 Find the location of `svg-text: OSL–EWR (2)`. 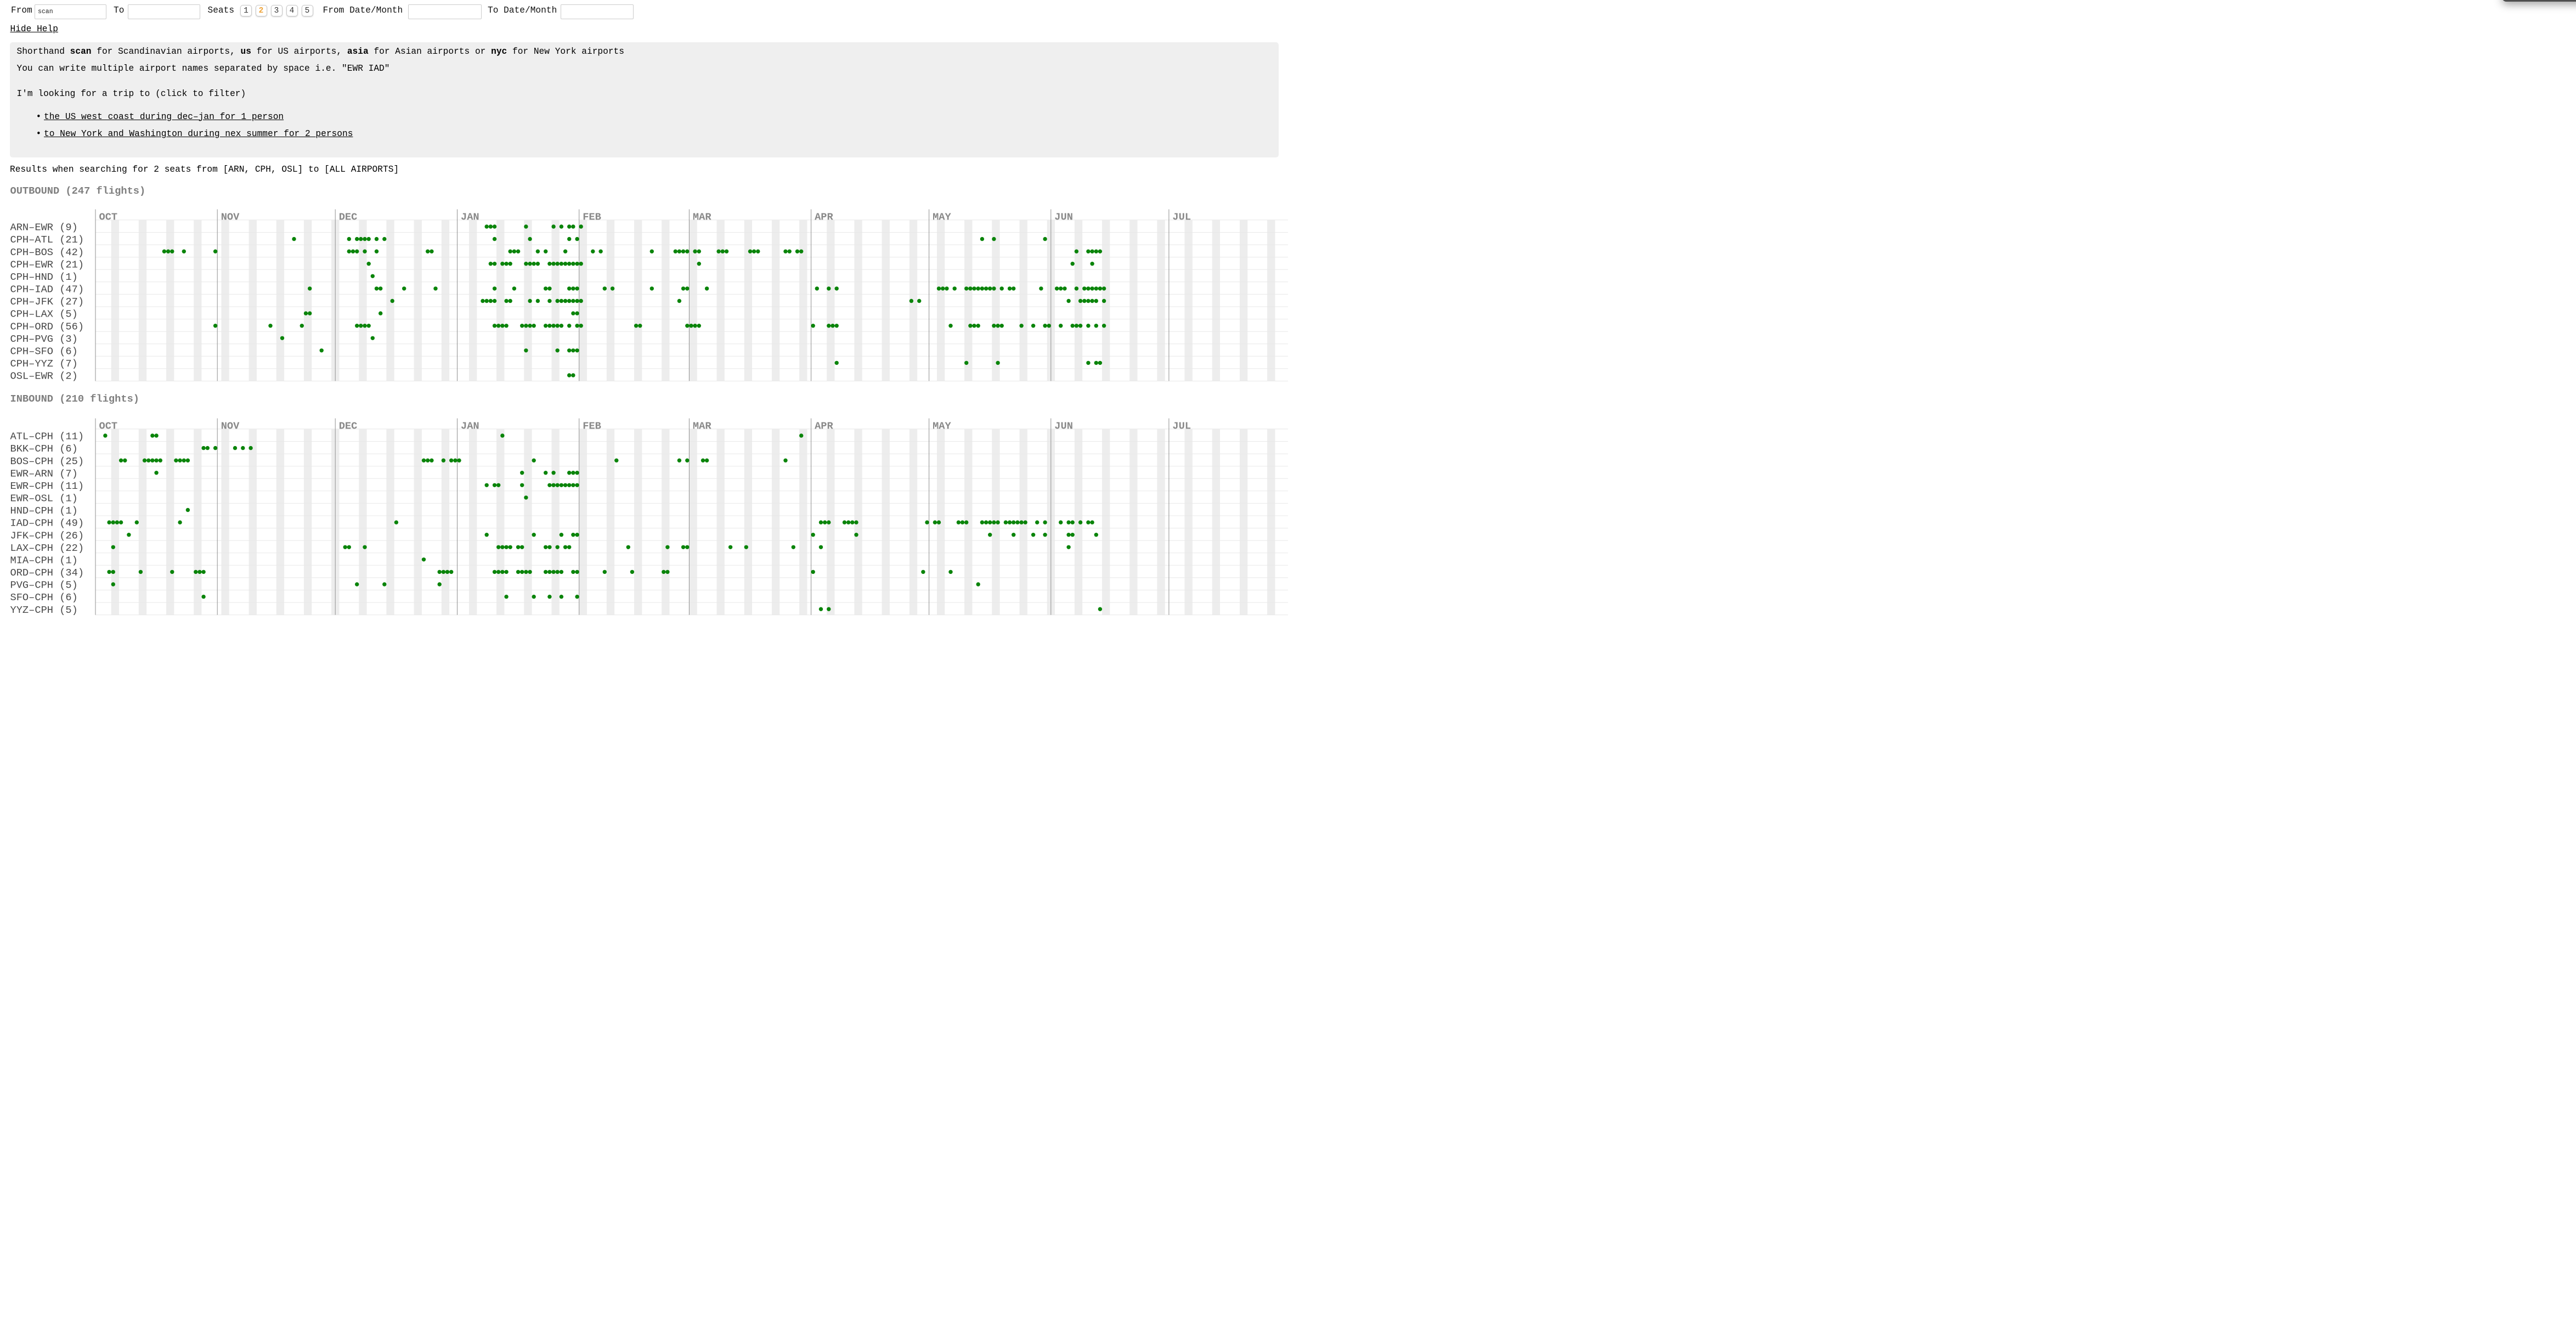

svg-text: OSL–EWR (2) is located at coordinates (44, 376).